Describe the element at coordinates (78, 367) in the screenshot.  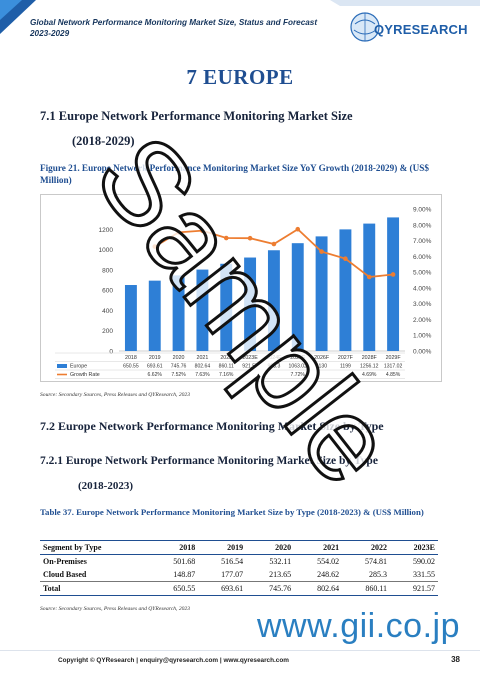
I see `legend-label-europe: Europe` at that location.